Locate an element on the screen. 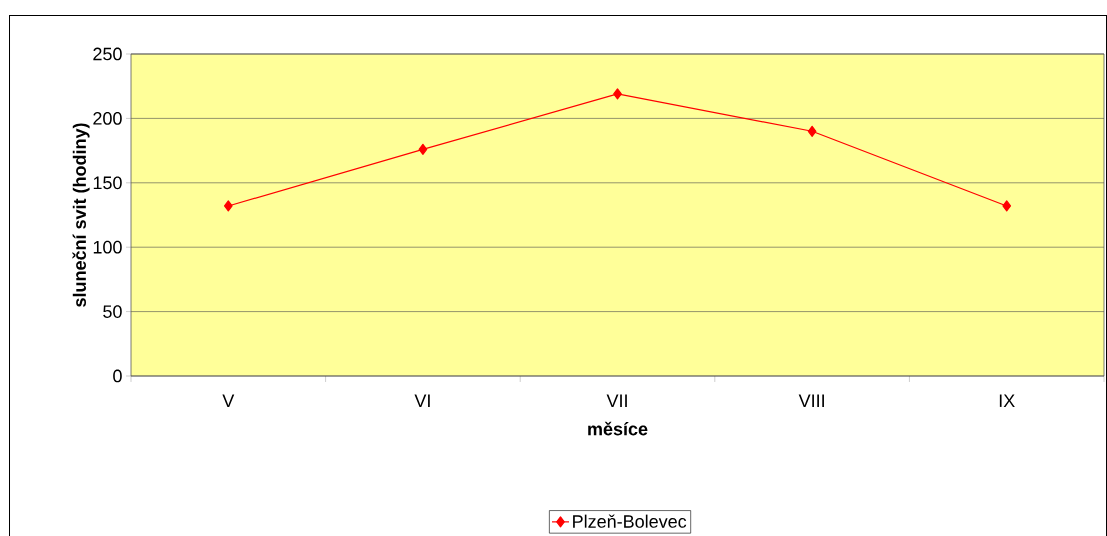 The image size is (1107, 536). legend-label: Plzeň-Bolevec is located at coordinates (630, 521).